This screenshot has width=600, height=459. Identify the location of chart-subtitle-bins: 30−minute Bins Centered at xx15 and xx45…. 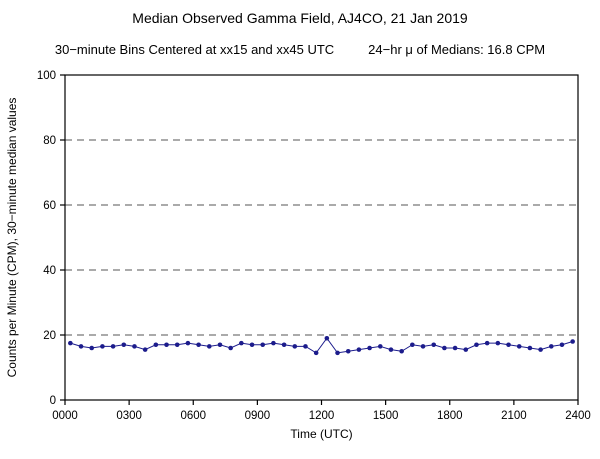
(194, 49).